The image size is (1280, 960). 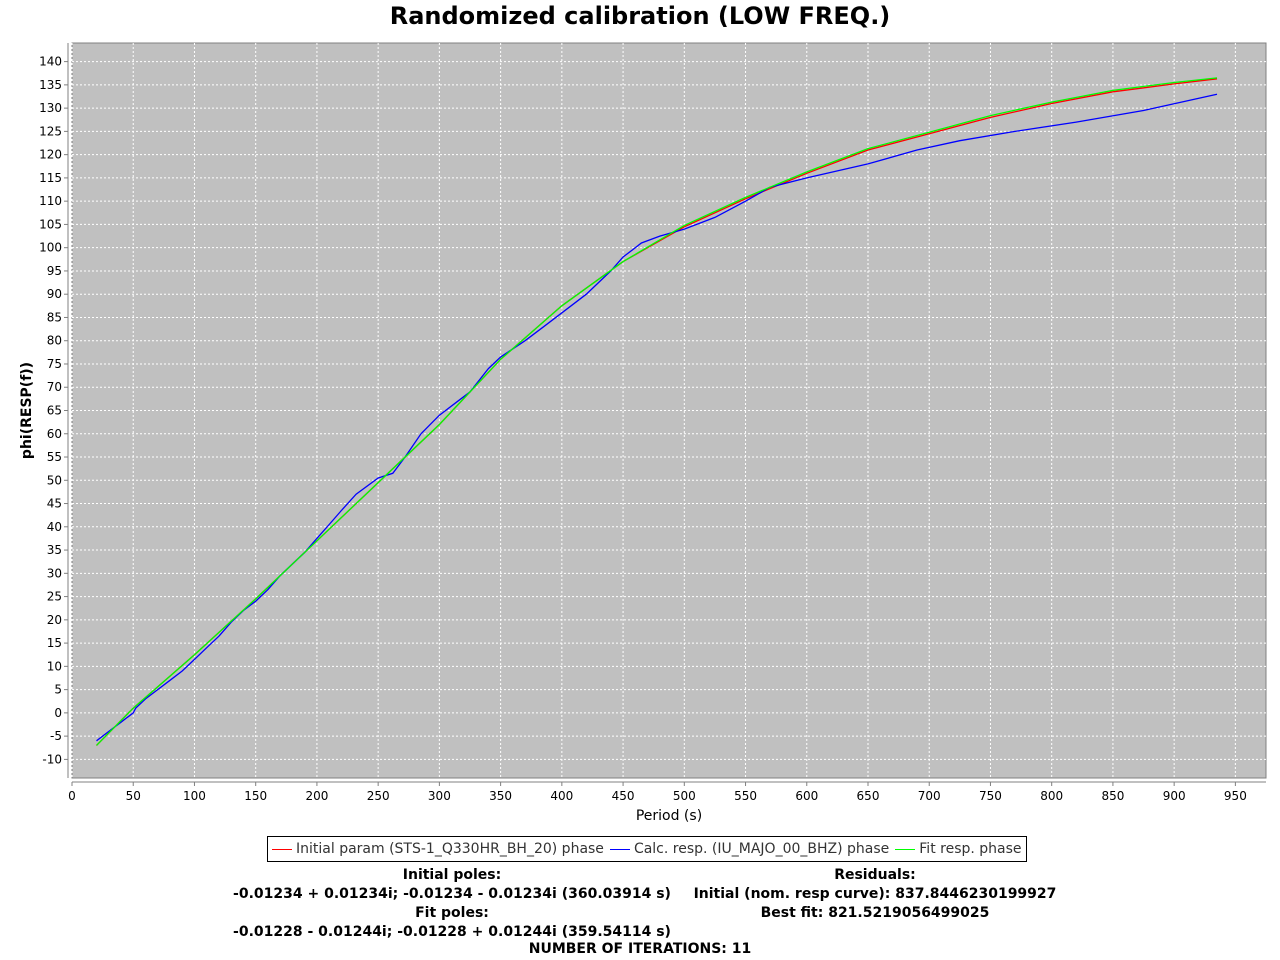 What do you see at coordinates (50, 178) in the screenshot?
I see `y-tick-label: 115` at bounding box center [50, 178].